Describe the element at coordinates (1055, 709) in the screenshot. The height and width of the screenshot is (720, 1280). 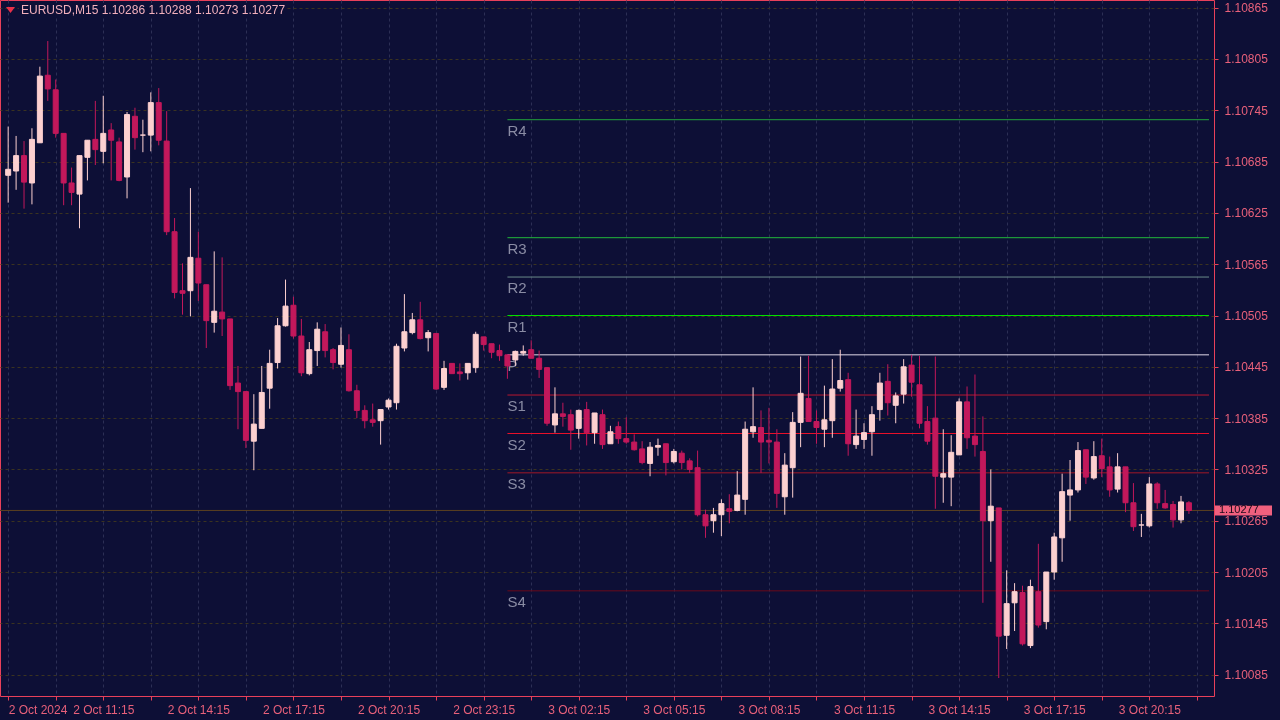
I see `x-tick-label: 3 Oct 17:15` at that location.